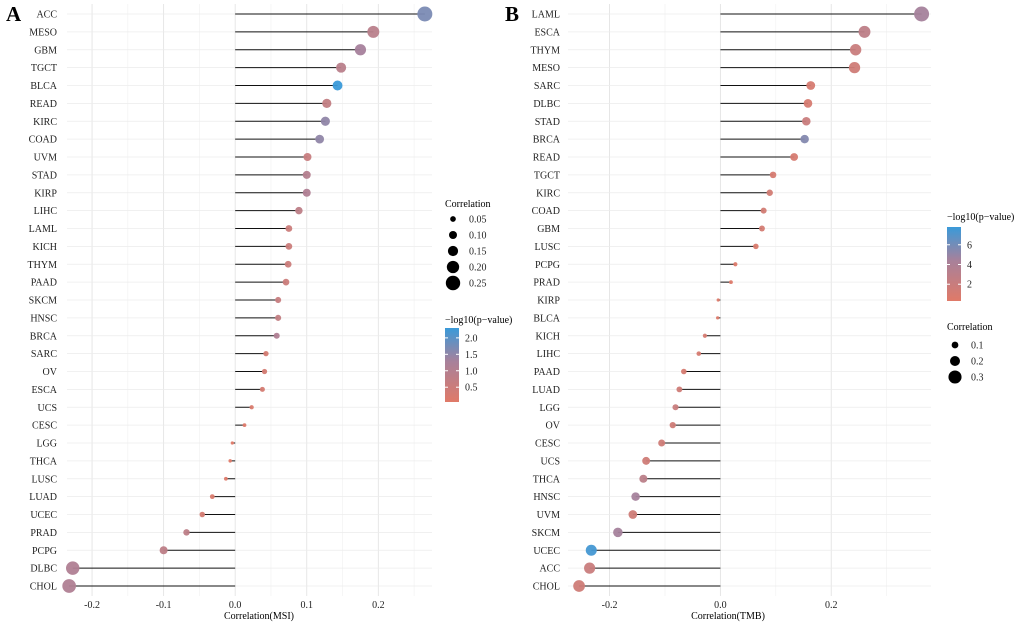 Image resolution: width=1020 pixels, height=625 pixels. I want to click on panel-b-x-ticks: -0.2 0.0 0.2, so click(720, 605).